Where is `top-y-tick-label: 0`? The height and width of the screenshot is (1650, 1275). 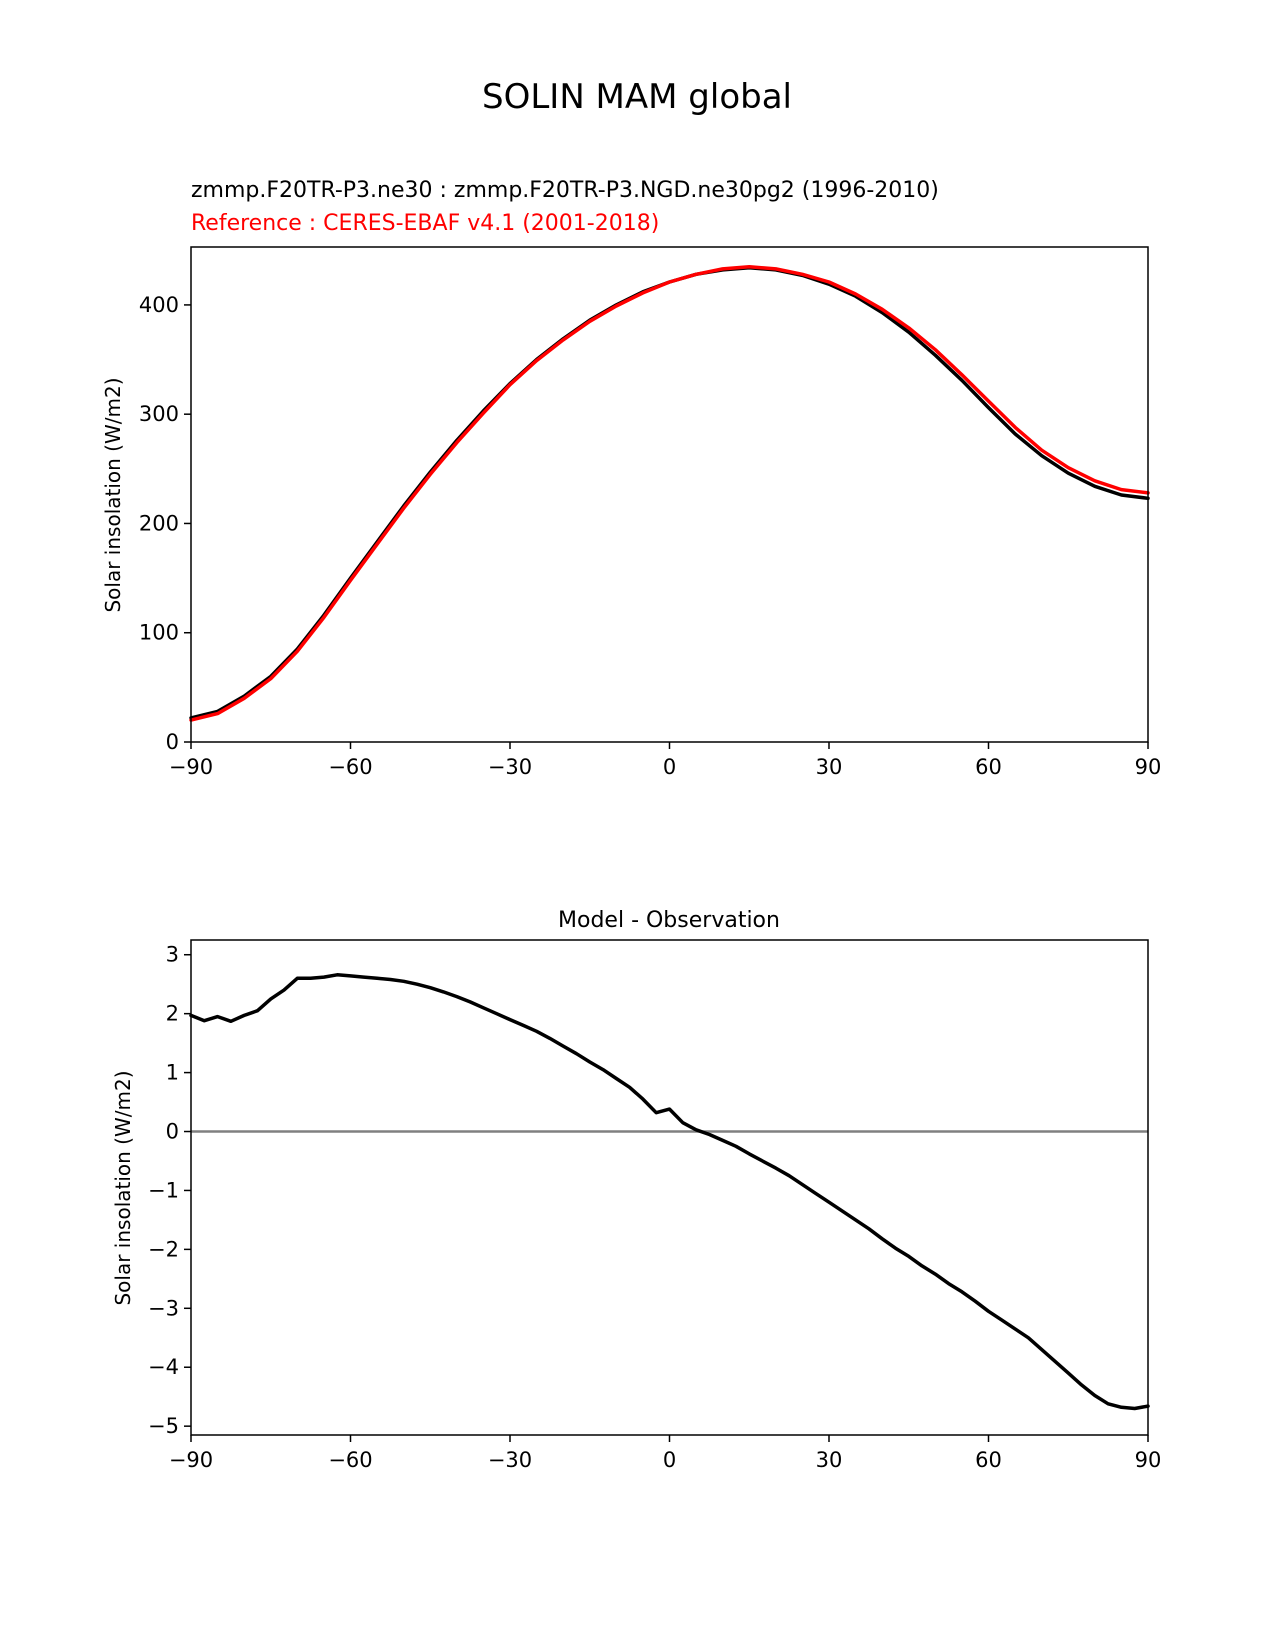 top-y-tick-label: 0 is located at coordinates (172, 742).